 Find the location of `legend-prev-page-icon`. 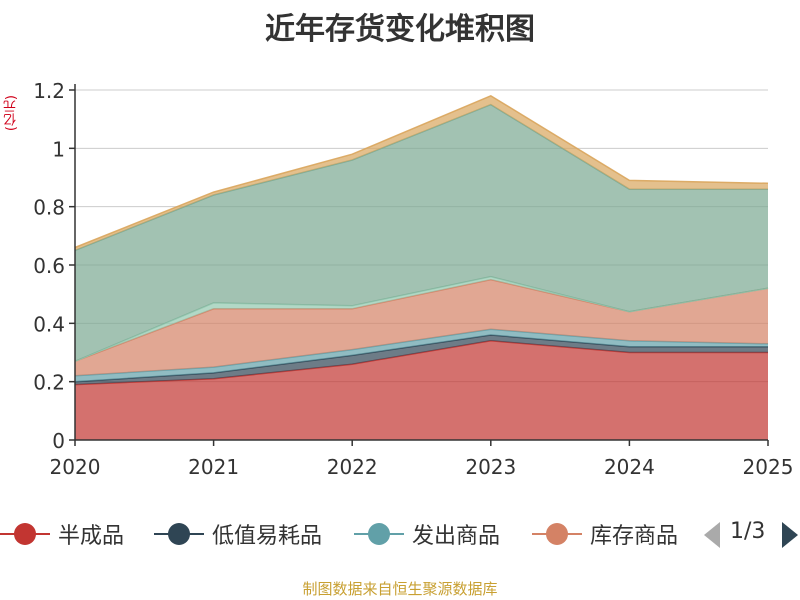

legend-prev-page-icon is located at coordinates (712, 535).